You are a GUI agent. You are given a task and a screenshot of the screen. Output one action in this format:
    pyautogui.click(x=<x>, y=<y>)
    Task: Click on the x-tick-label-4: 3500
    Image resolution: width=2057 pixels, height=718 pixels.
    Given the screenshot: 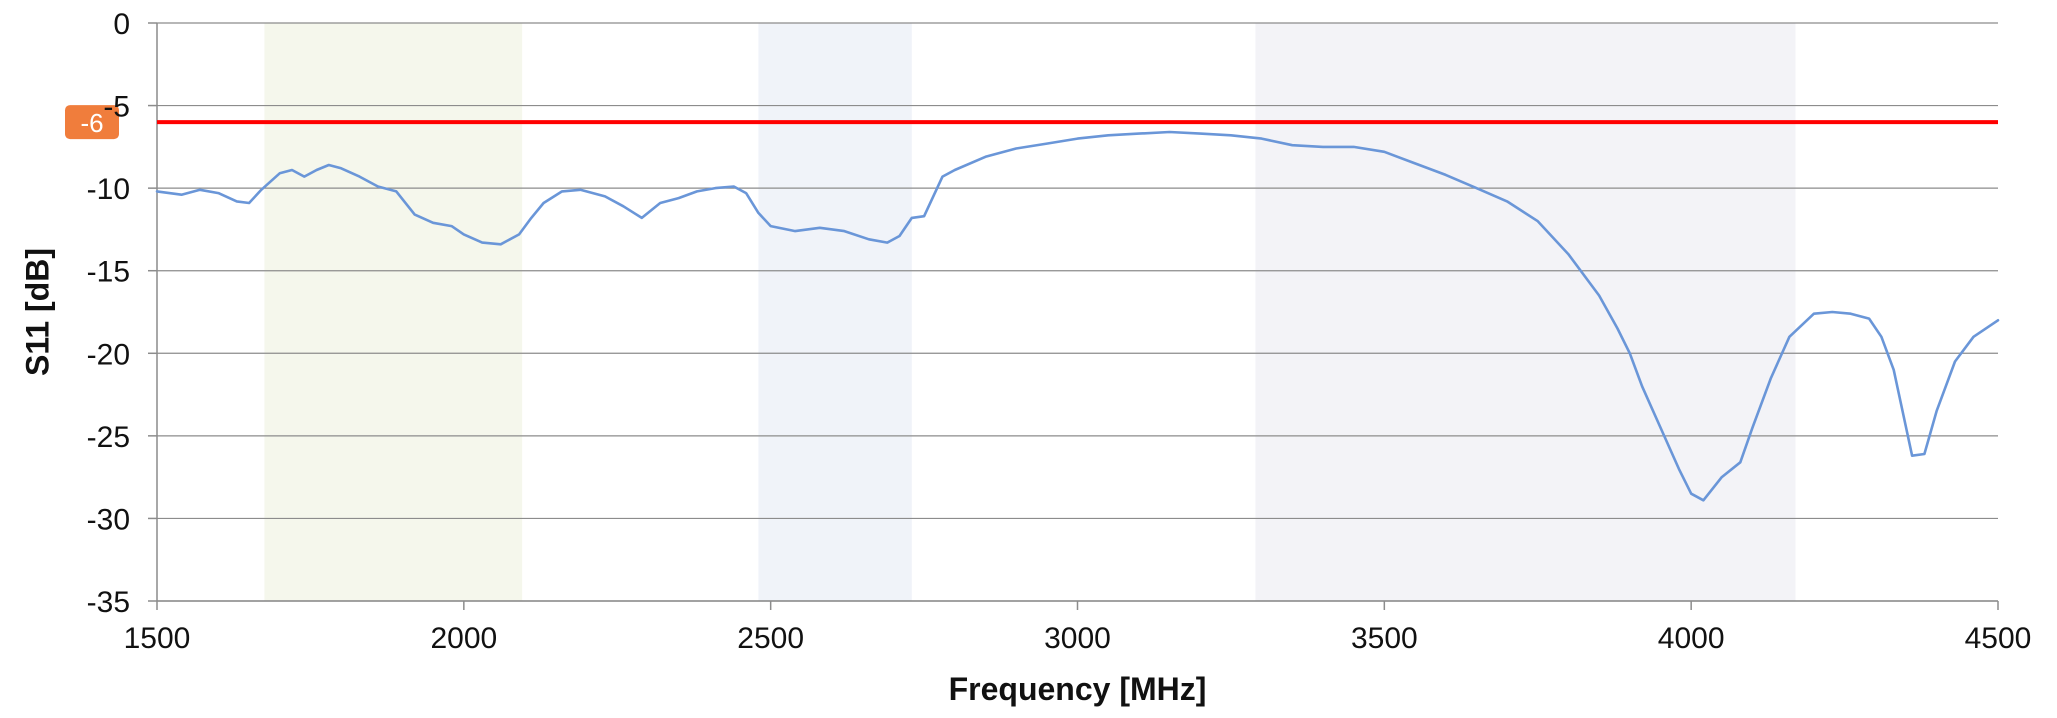 What is the action you would take?
    pyautogui.click(x=1384, y=638)
    